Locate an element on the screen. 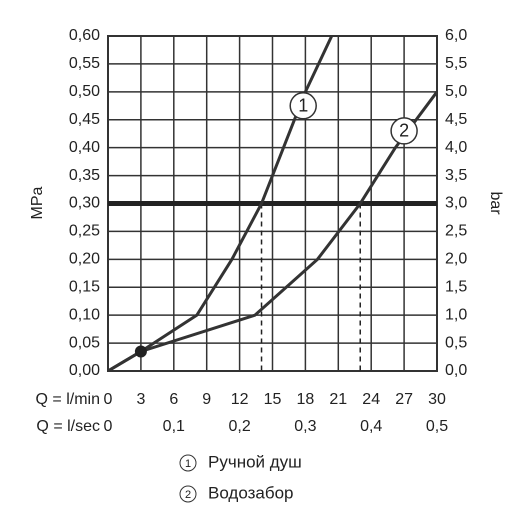  y-axis-label: MPa is located at coordinates (37, 202).